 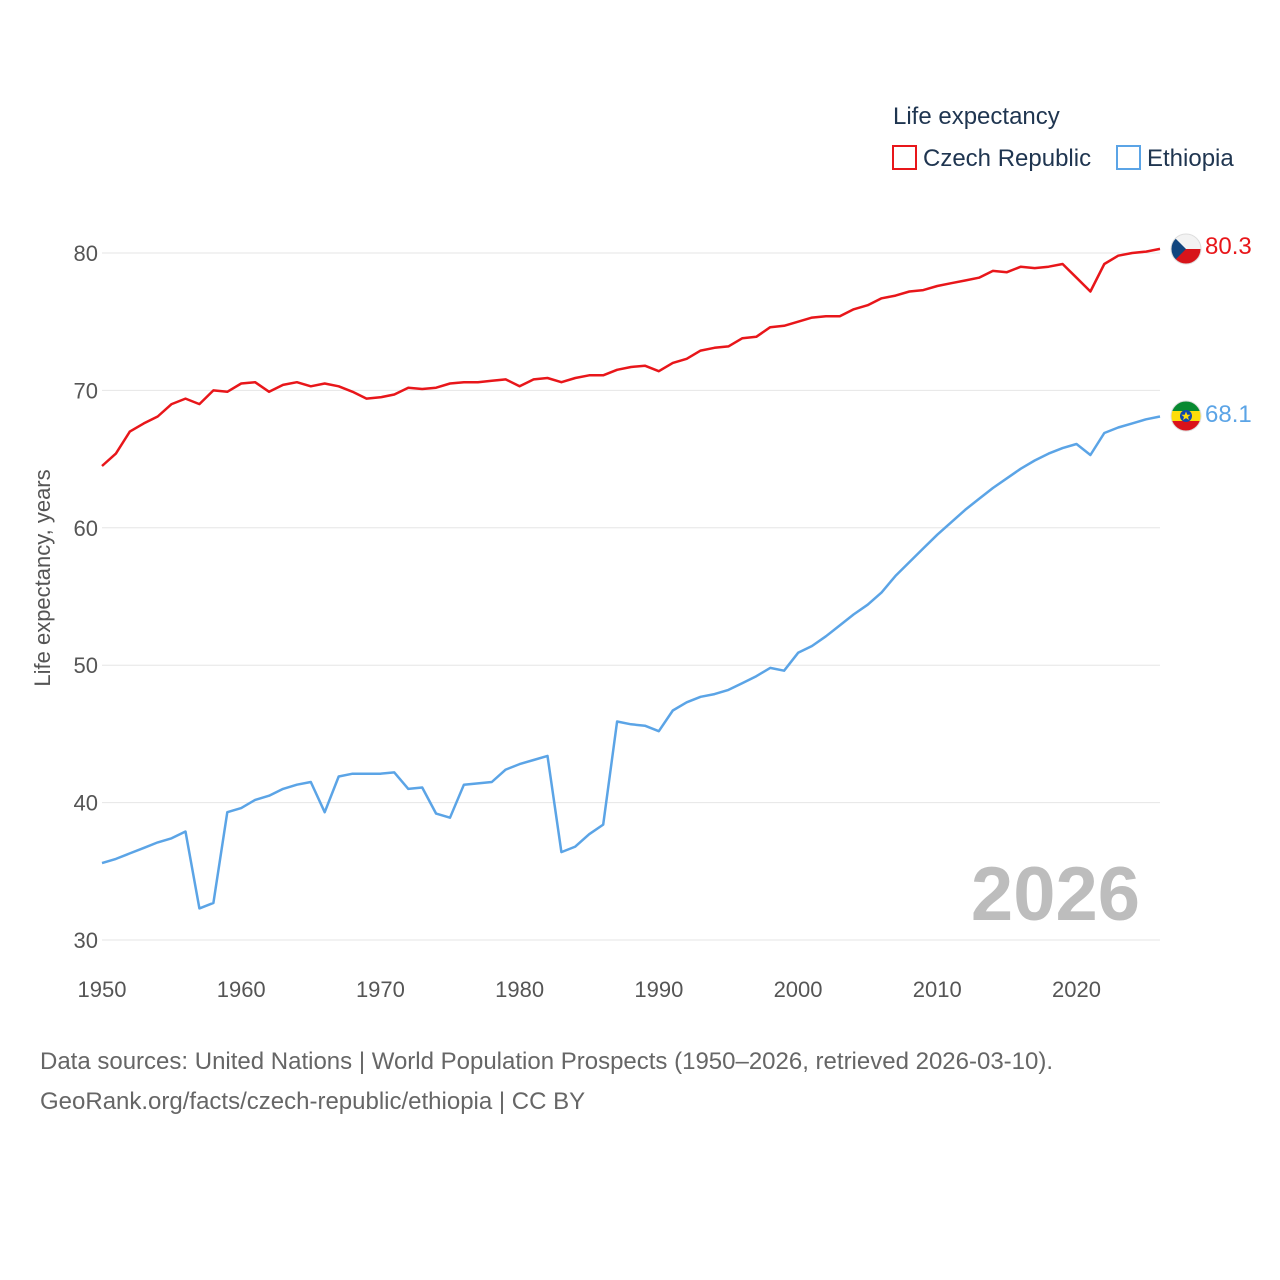 What do you see at coordinates (42, 577) in the screenshot?
I see `y-axis-label: Life expectancy, years` at bounding box center [42, 577].